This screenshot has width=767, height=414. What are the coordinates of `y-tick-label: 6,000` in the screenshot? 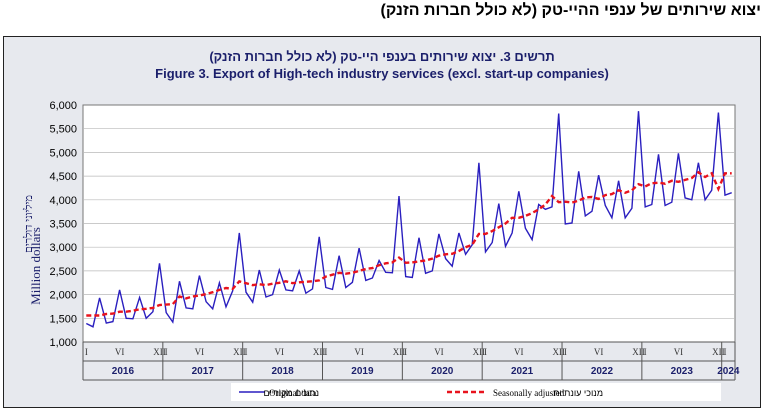 It's located at (63, 106).